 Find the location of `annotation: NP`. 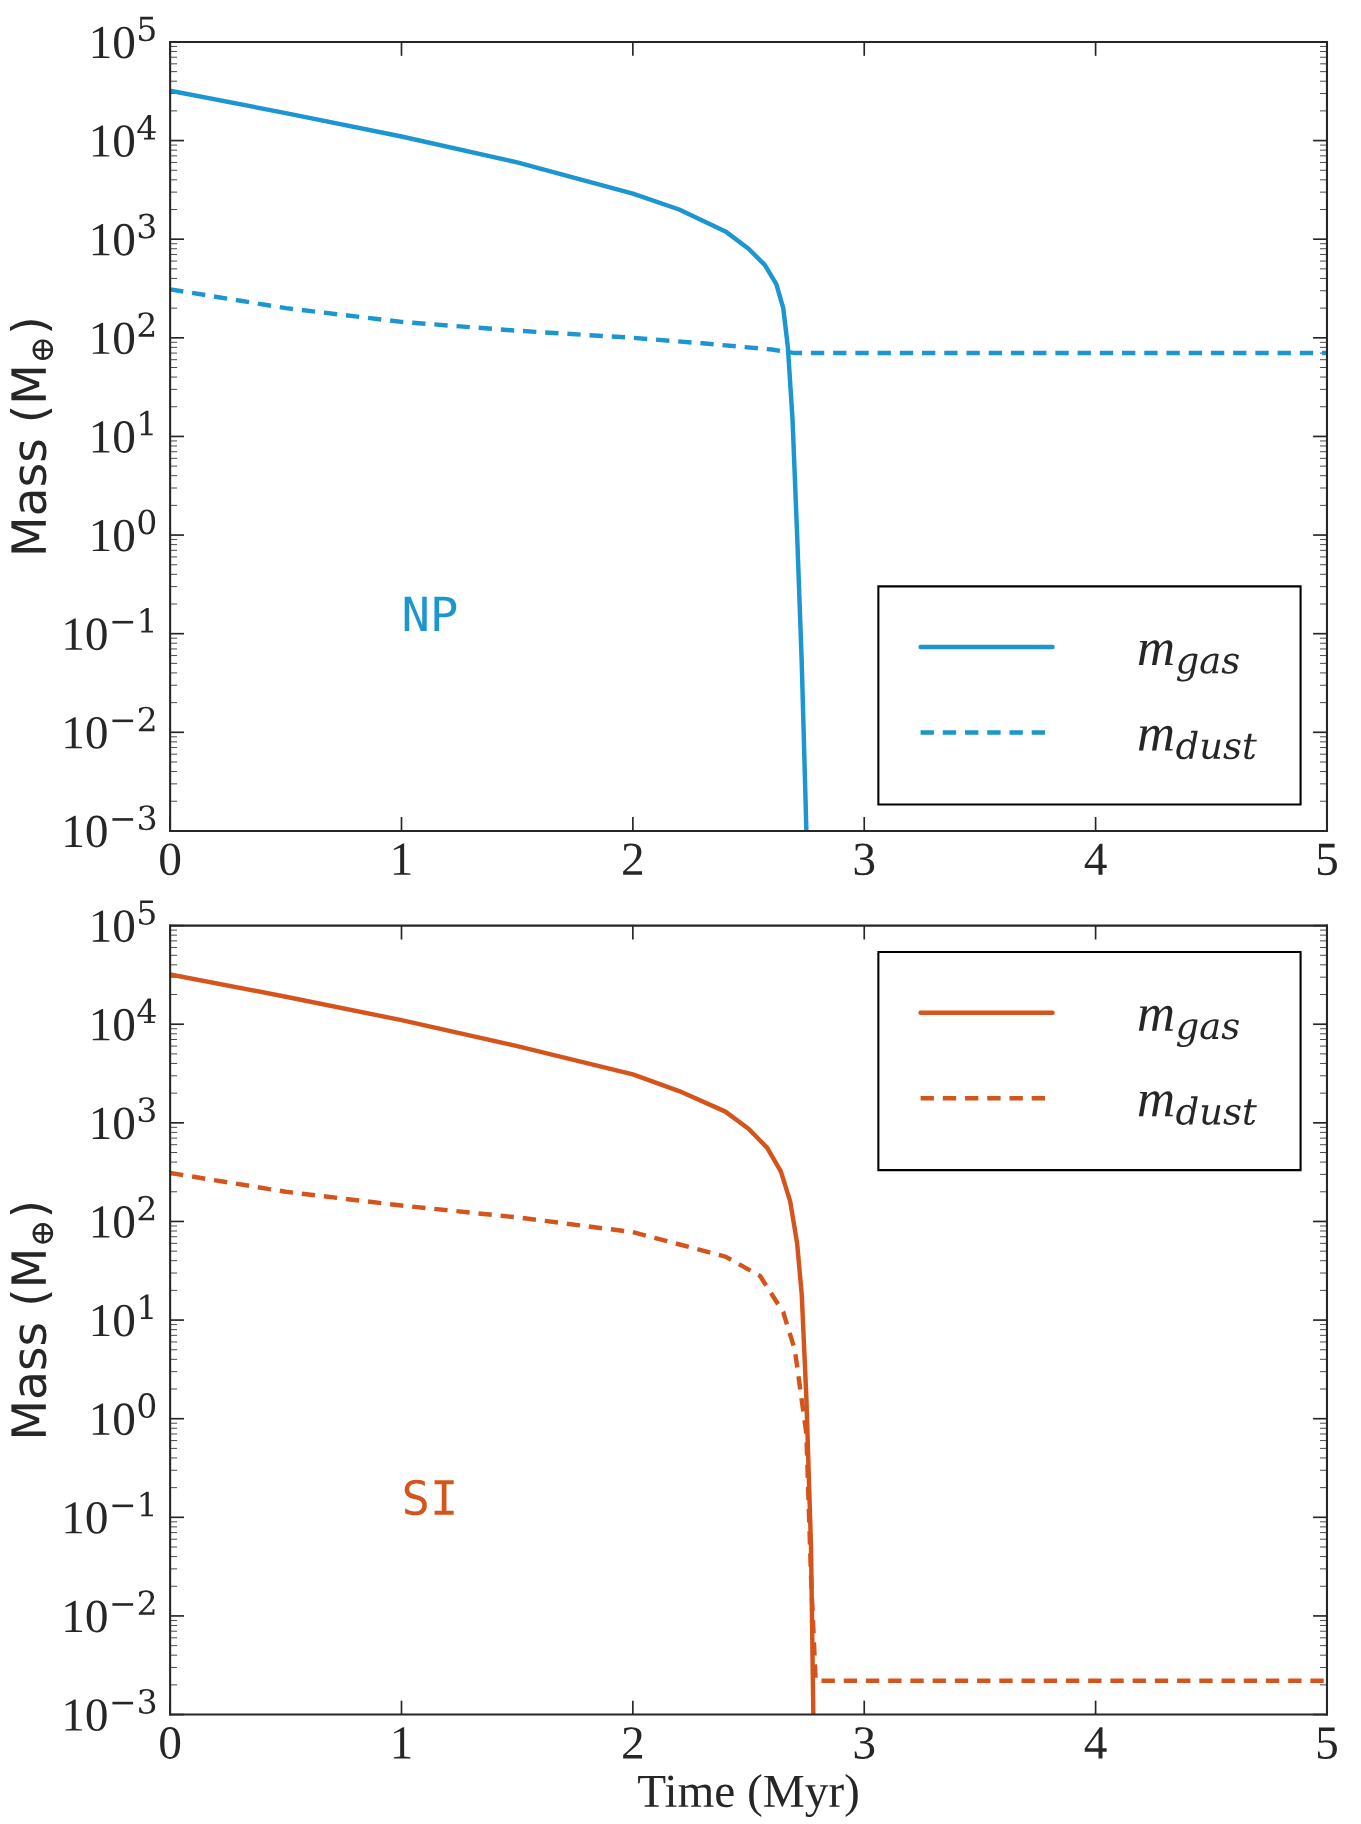

annotation: NP is located at coordinates (430, 614).